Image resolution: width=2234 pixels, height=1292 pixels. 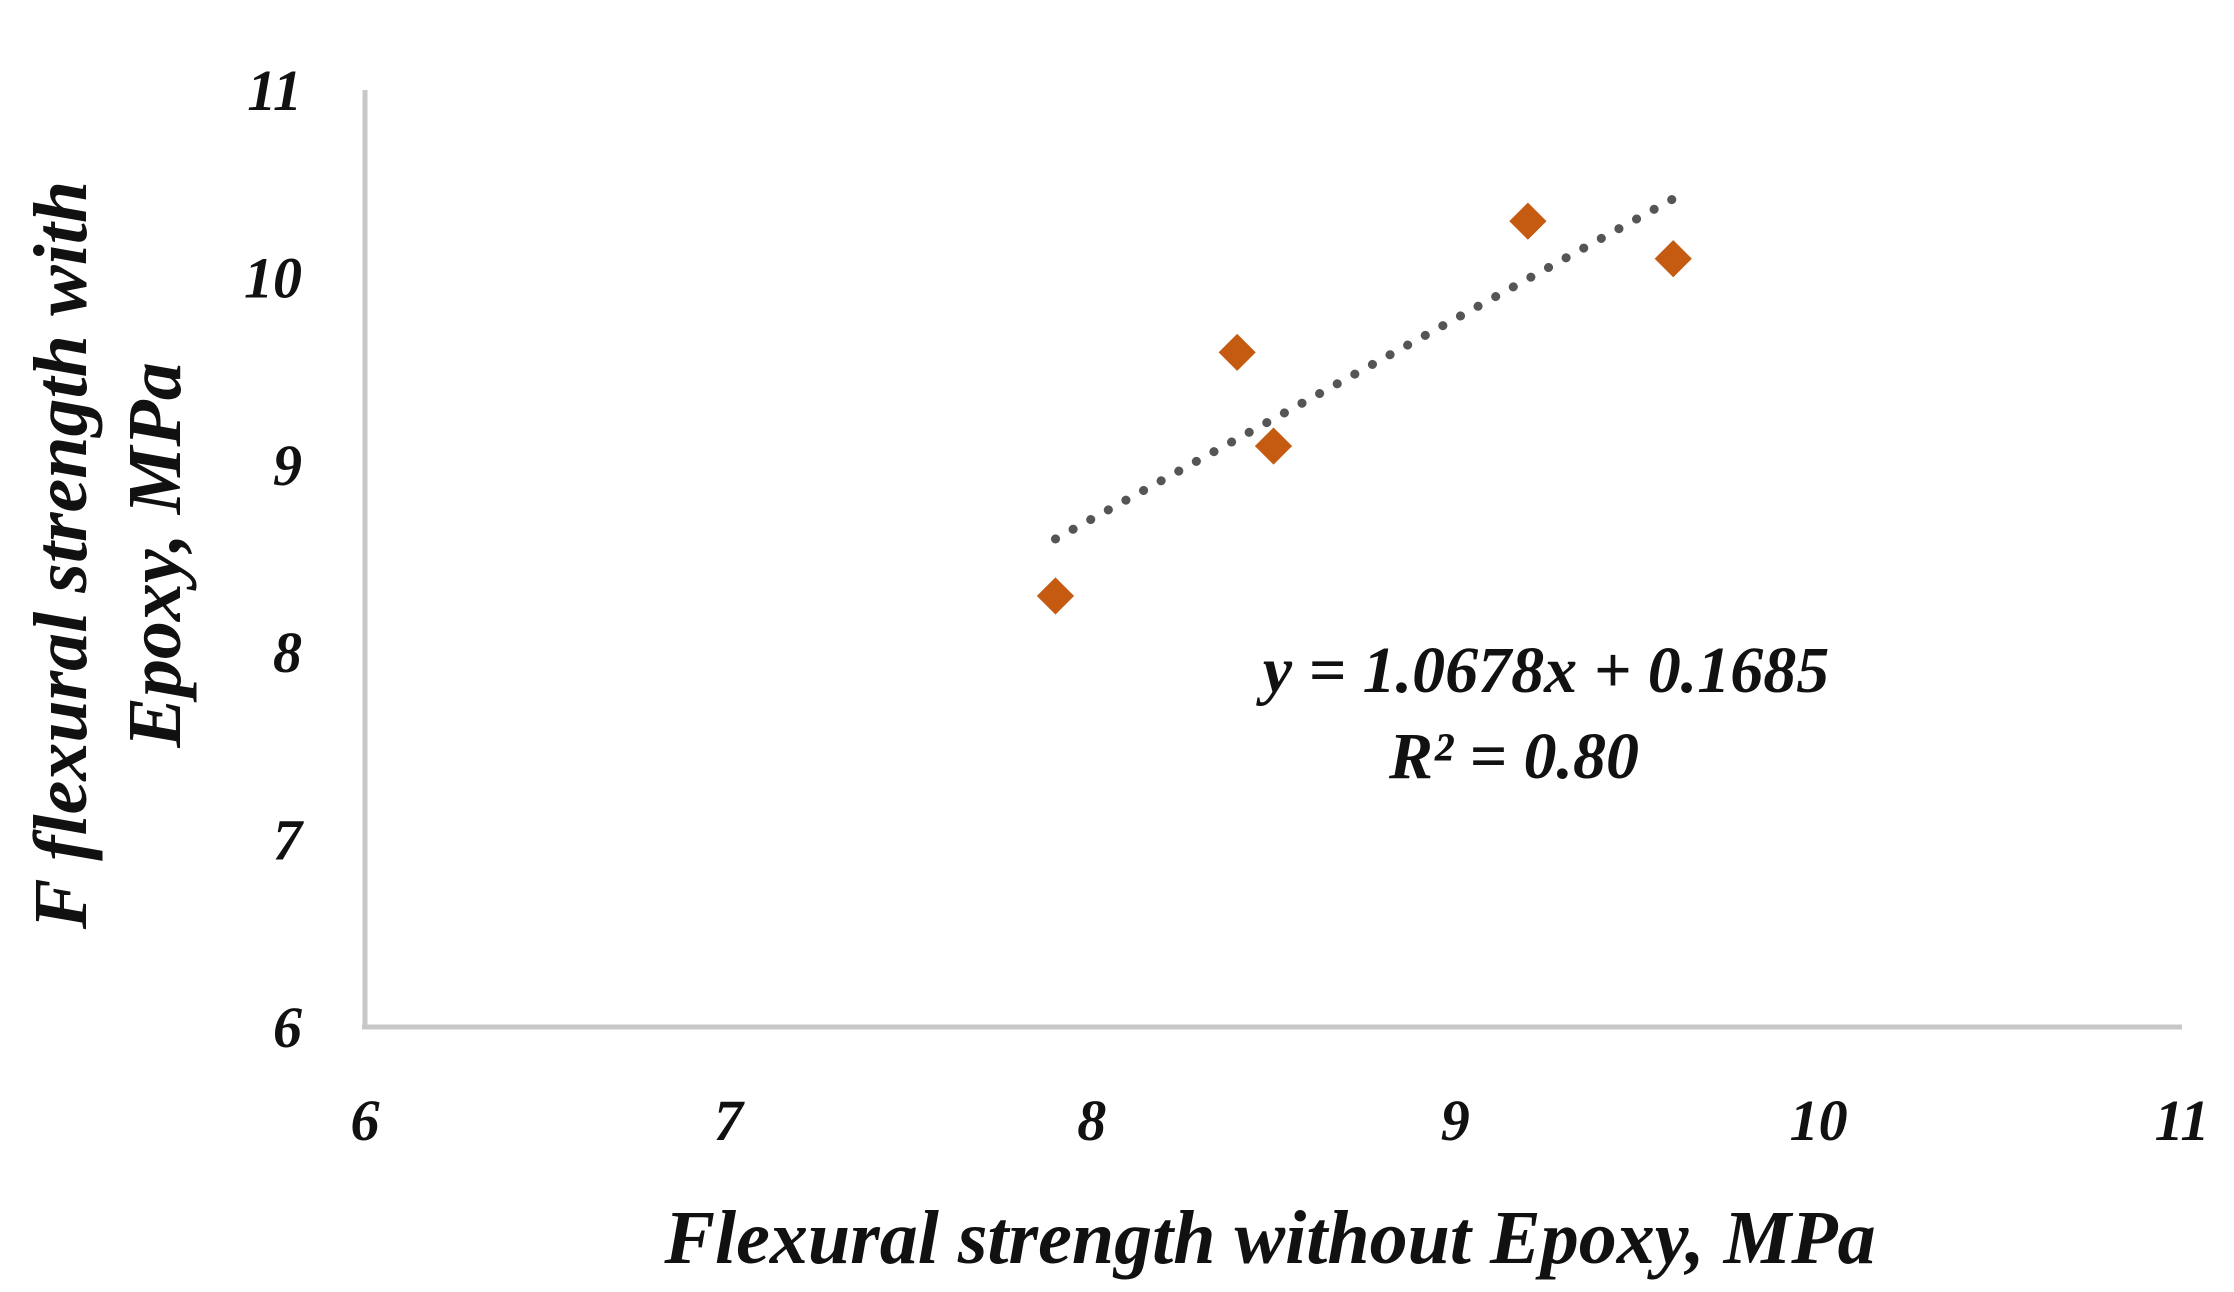 What do you see at coordinates (155, 555) in the screenshot?
I see `y-axis-title-line-2: Epoxy, MPa` at bounding box center [155, 555].